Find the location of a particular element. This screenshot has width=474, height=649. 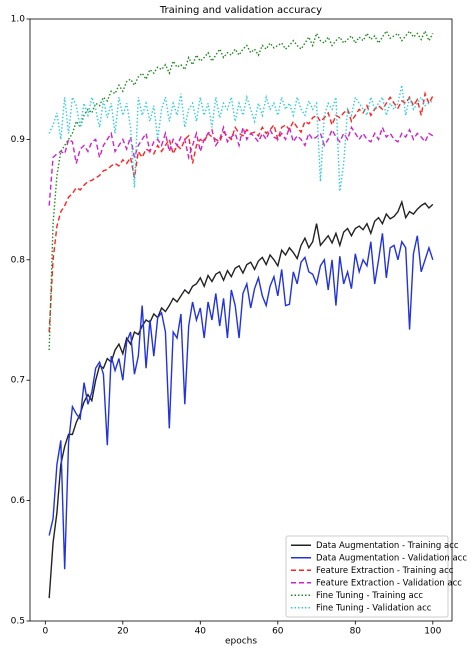

x-tick-label: 60 is located at coordinates (278, 632).